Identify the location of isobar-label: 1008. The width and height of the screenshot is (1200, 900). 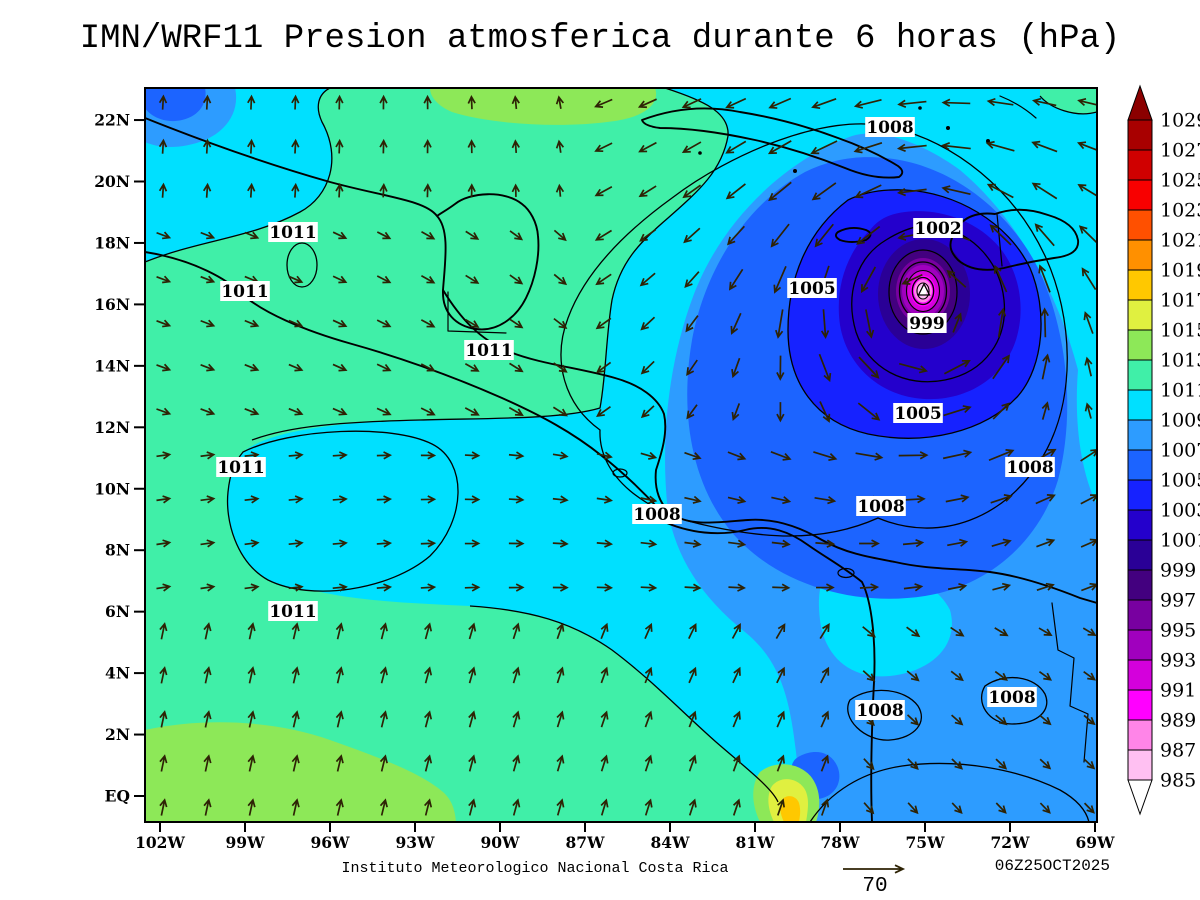
(880, 507).